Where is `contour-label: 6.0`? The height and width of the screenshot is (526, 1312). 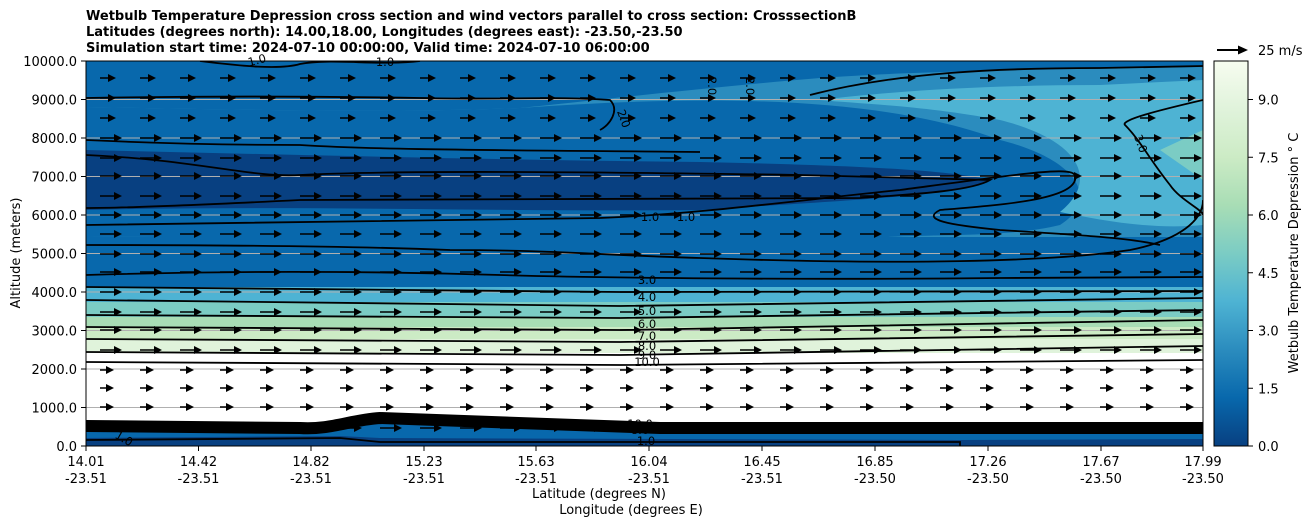
contour-label: 6.0 is located at coordinates (647, 324).